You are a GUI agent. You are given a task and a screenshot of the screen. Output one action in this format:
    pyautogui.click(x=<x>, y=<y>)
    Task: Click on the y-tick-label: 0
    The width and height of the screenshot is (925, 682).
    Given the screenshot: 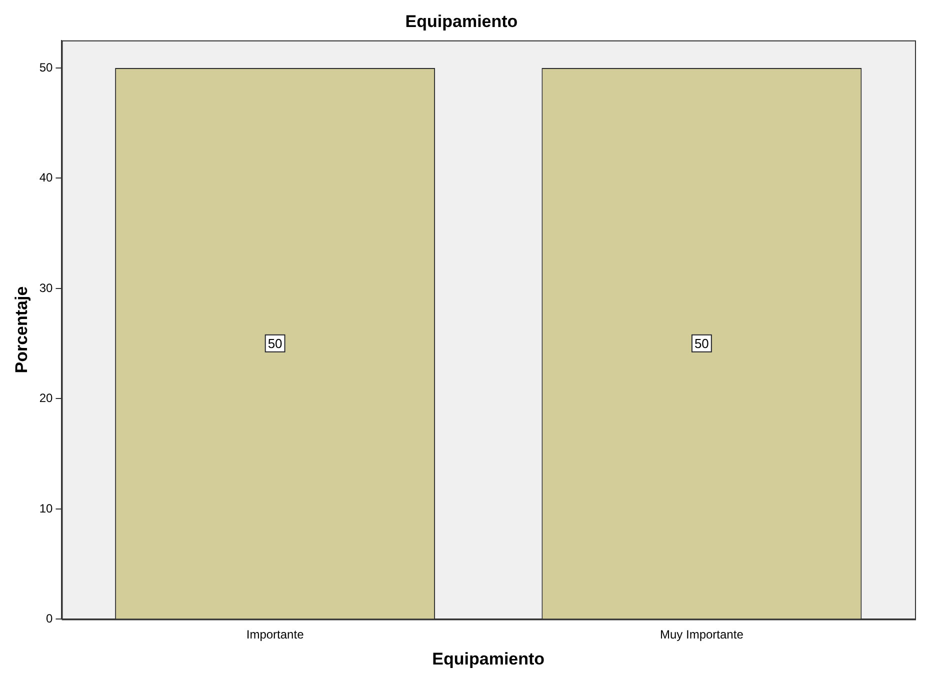 What is the action you would take?
    pyautogui.click(x=50, y=619)
    